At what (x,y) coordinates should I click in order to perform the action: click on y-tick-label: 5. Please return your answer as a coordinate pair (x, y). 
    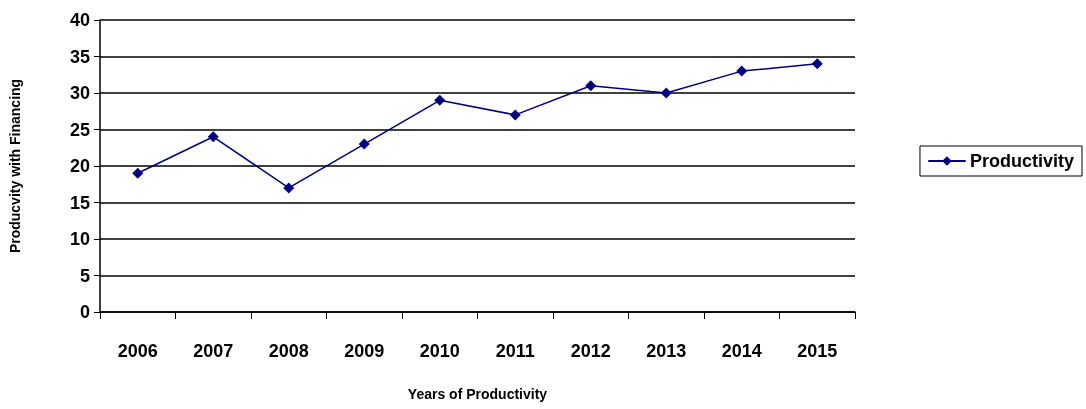
    Looking at the image, I should click on (84, 275).